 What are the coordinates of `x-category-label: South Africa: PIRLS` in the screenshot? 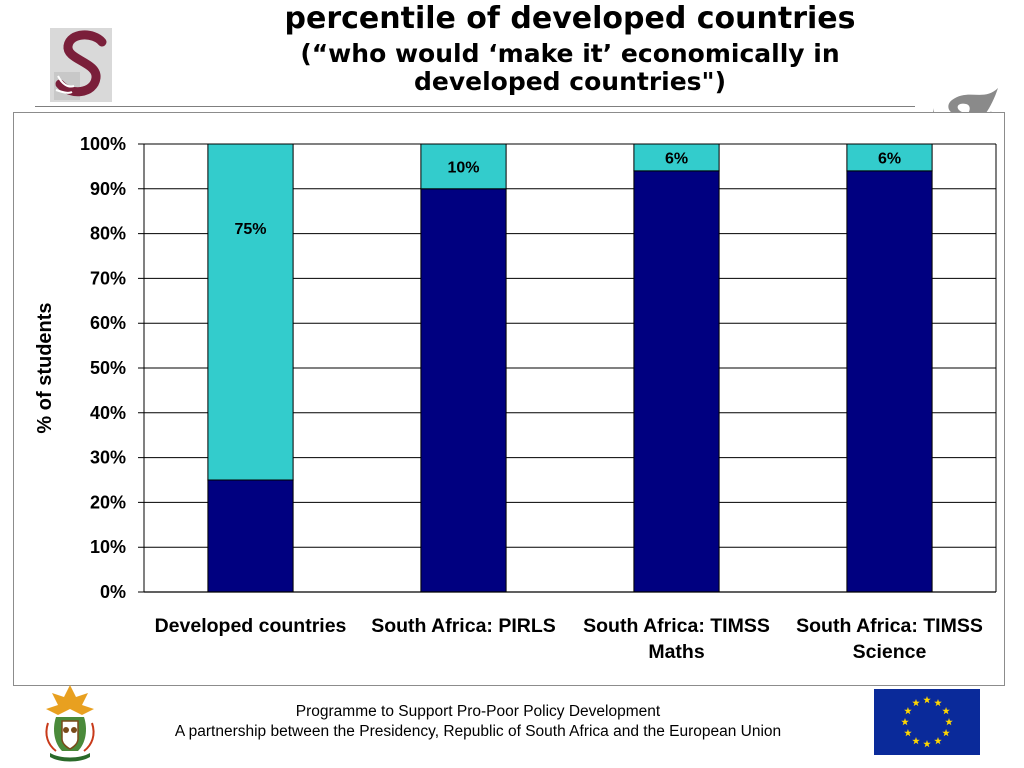 It's located at (463, 626).